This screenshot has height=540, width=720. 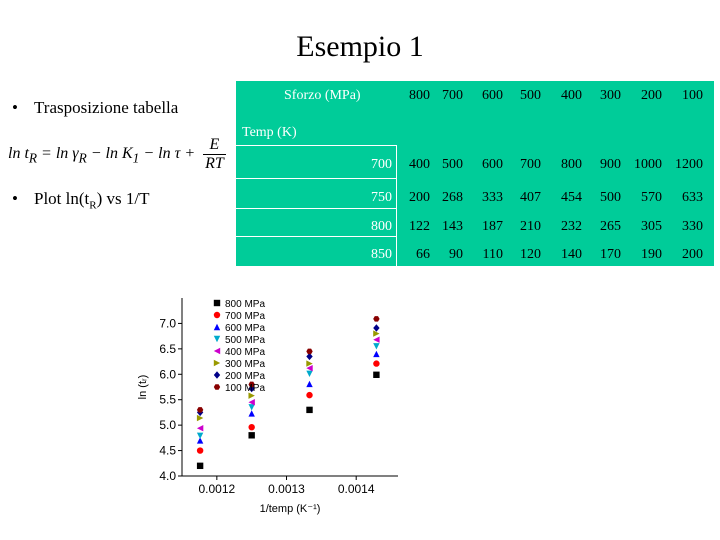 What do you see at coordinates (492, 197) in the screenshot?
I see `table-cell: 333` at bounding box center [492, 197].